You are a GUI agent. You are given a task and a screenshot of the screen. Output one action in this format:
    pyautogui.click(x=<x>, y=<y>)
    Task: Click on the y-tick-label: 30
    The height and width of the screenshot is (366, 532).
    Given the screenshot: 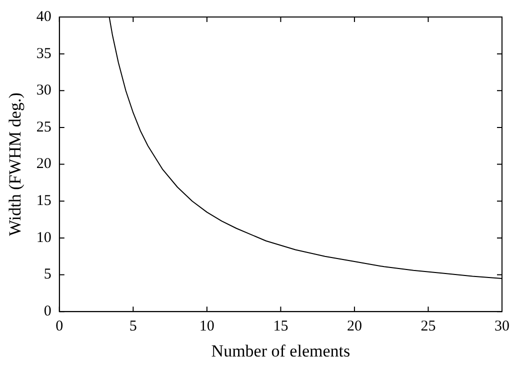 What is the action you would take?
    pyautogui.click(x=44, y=90)
    